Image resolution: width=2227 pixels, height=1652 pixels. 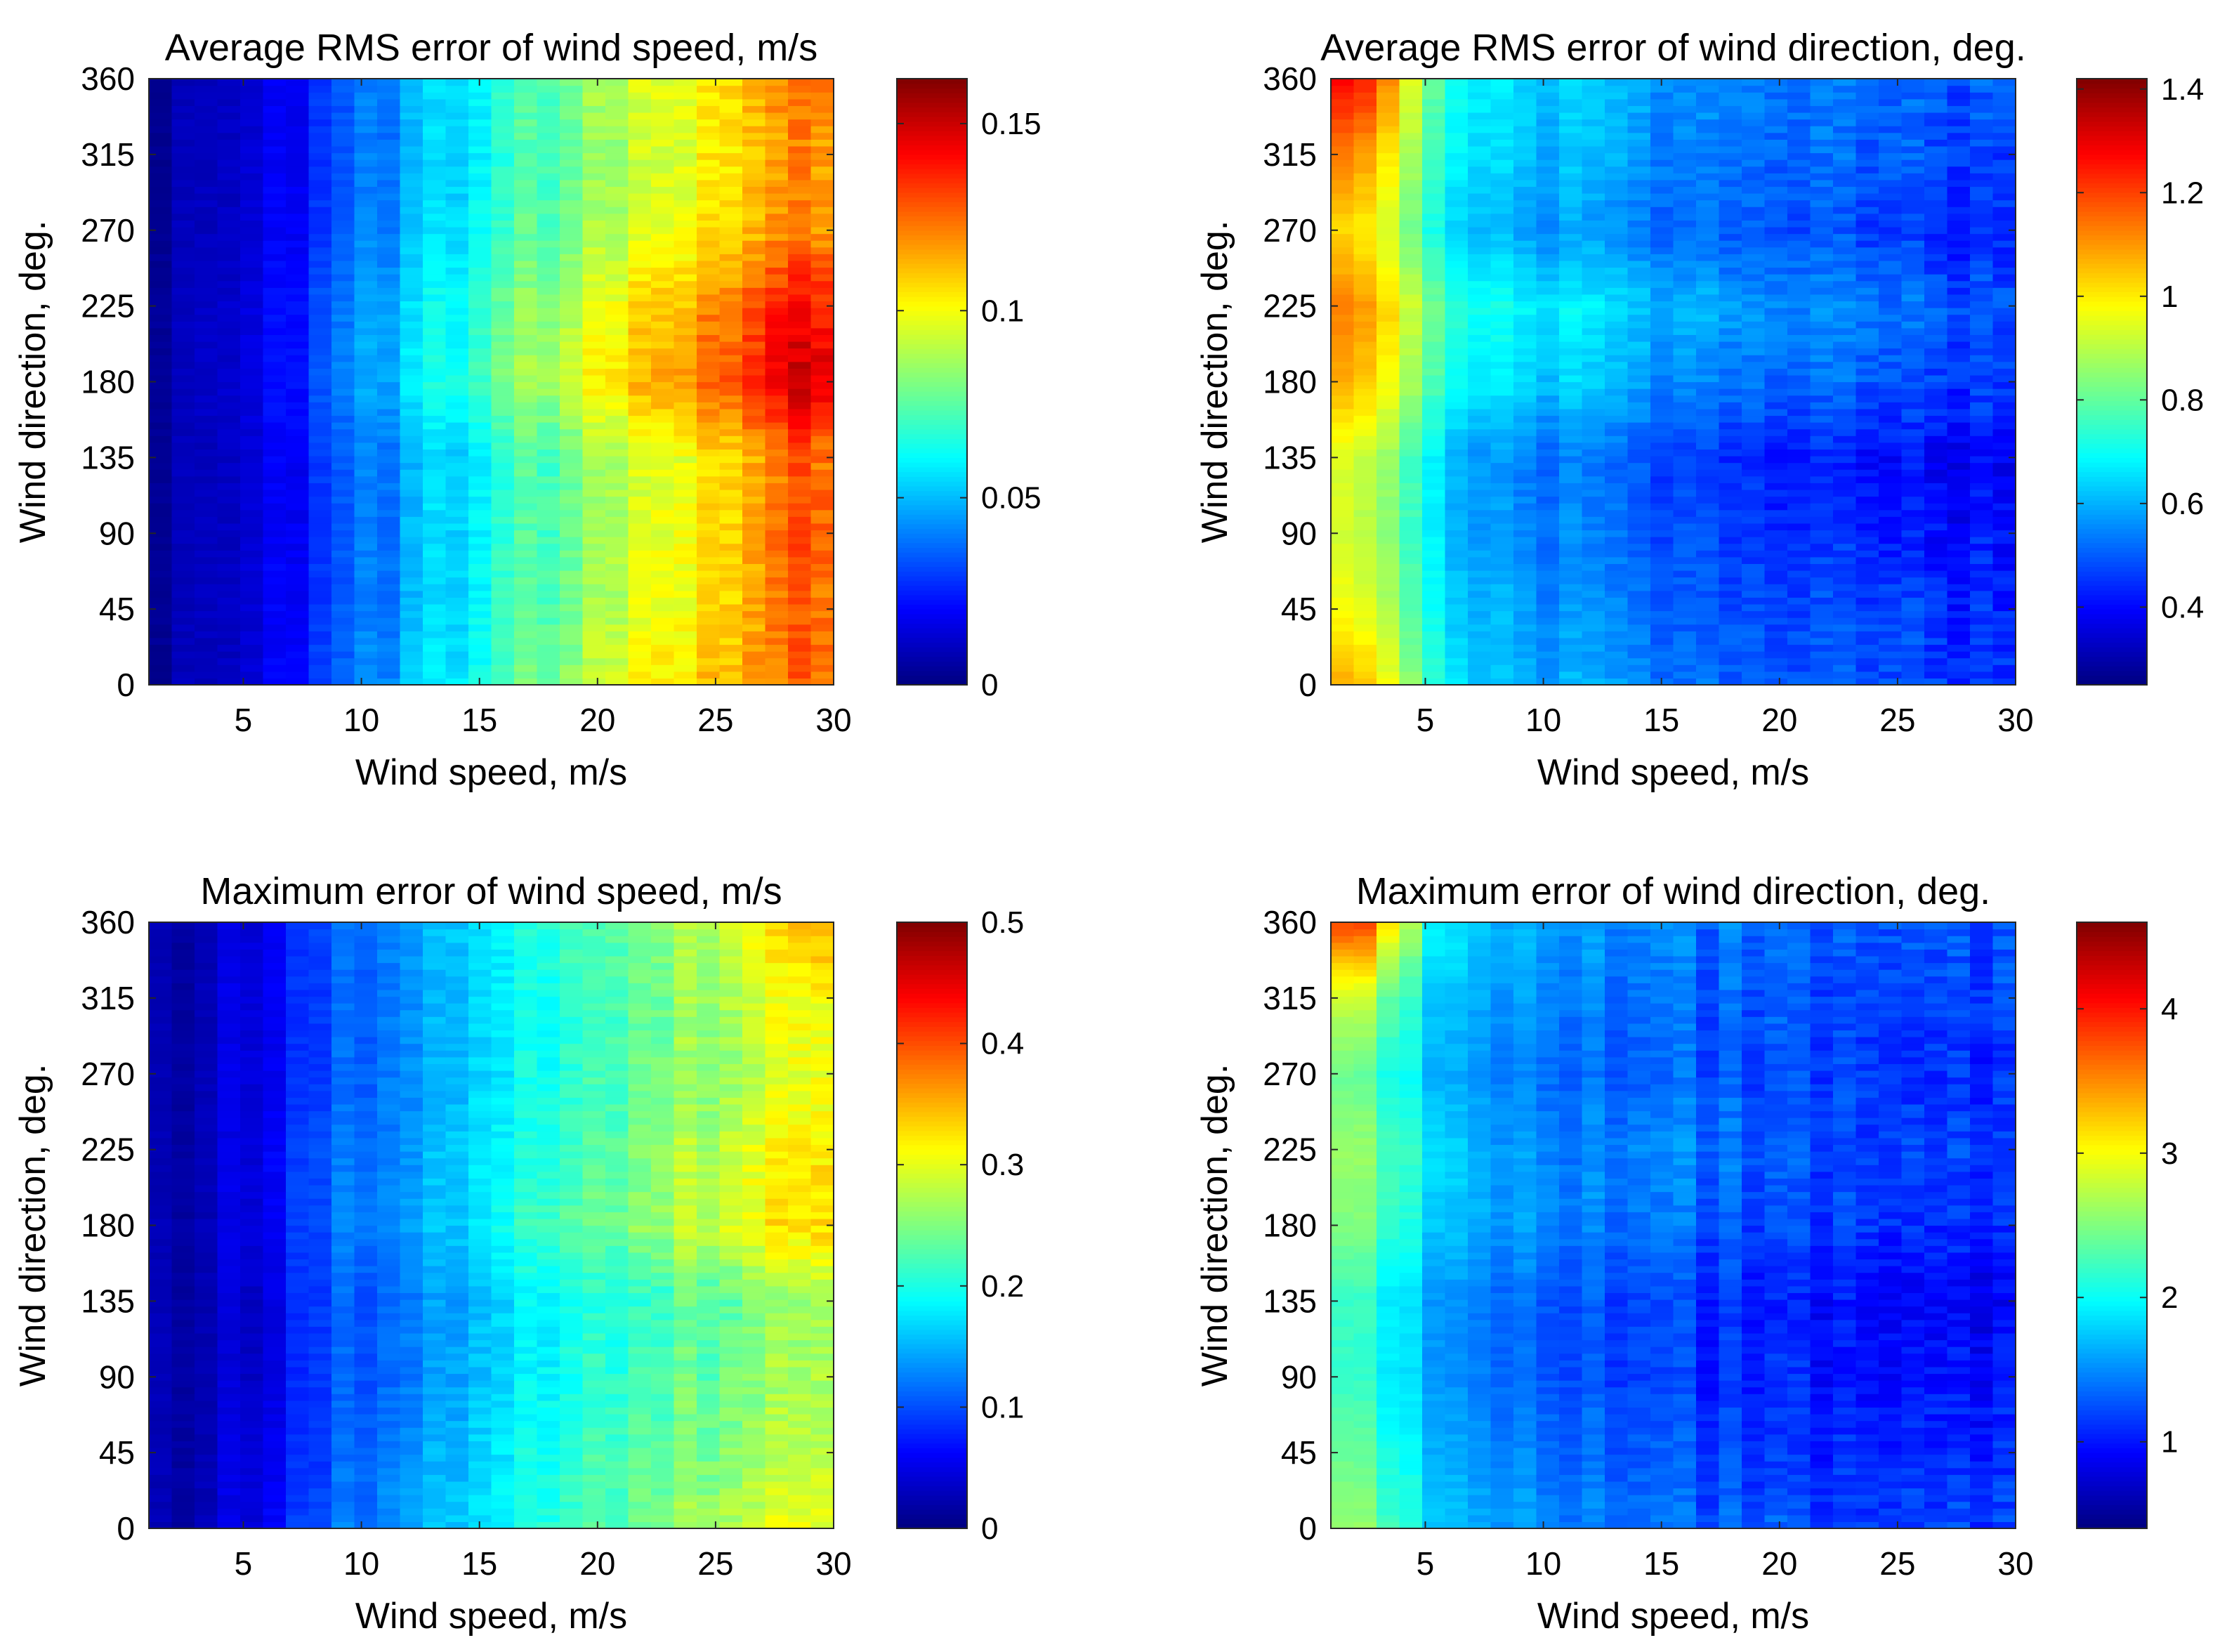 What do you see at coordinates (932, 161) in the screenshot?
I see `colorbar-segment` at bounding box center [932, 161].